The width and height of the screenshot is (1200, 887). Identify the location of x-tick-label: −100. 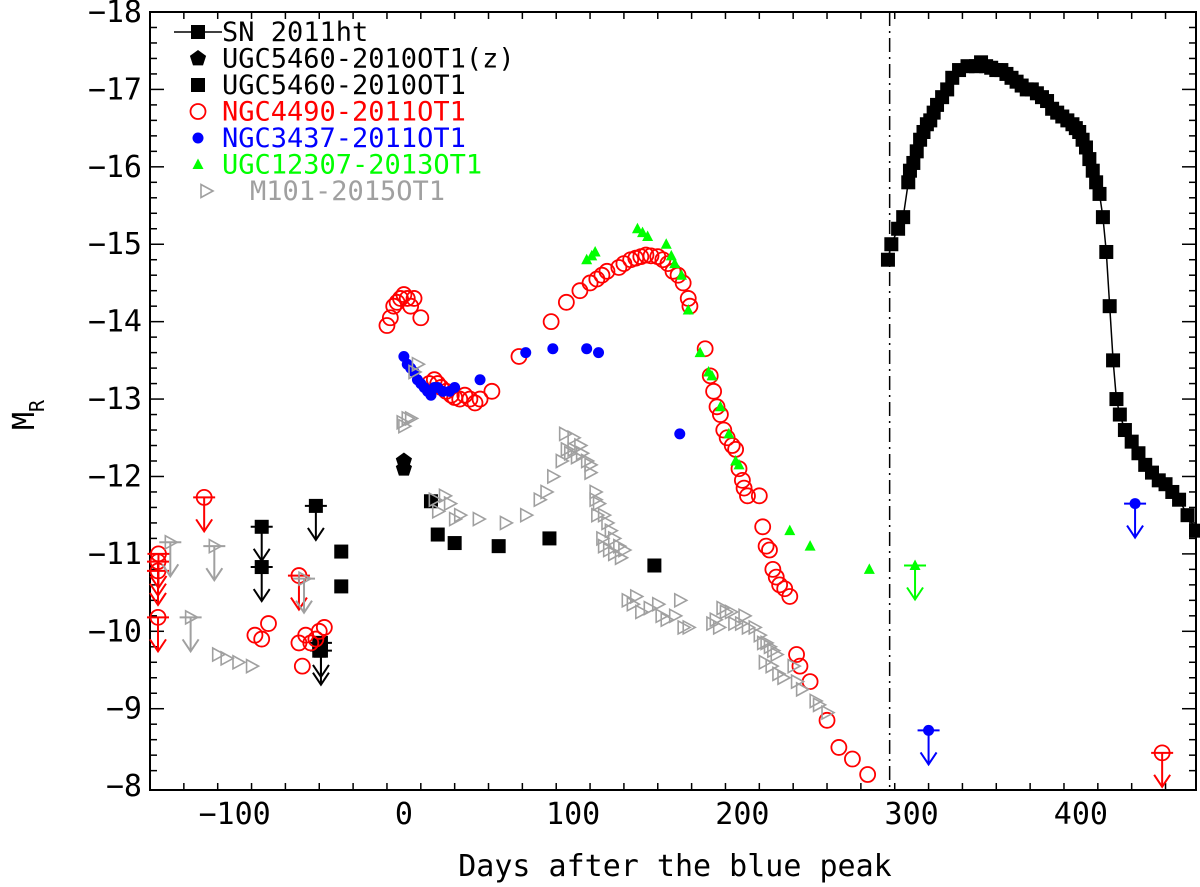
(235, 814).